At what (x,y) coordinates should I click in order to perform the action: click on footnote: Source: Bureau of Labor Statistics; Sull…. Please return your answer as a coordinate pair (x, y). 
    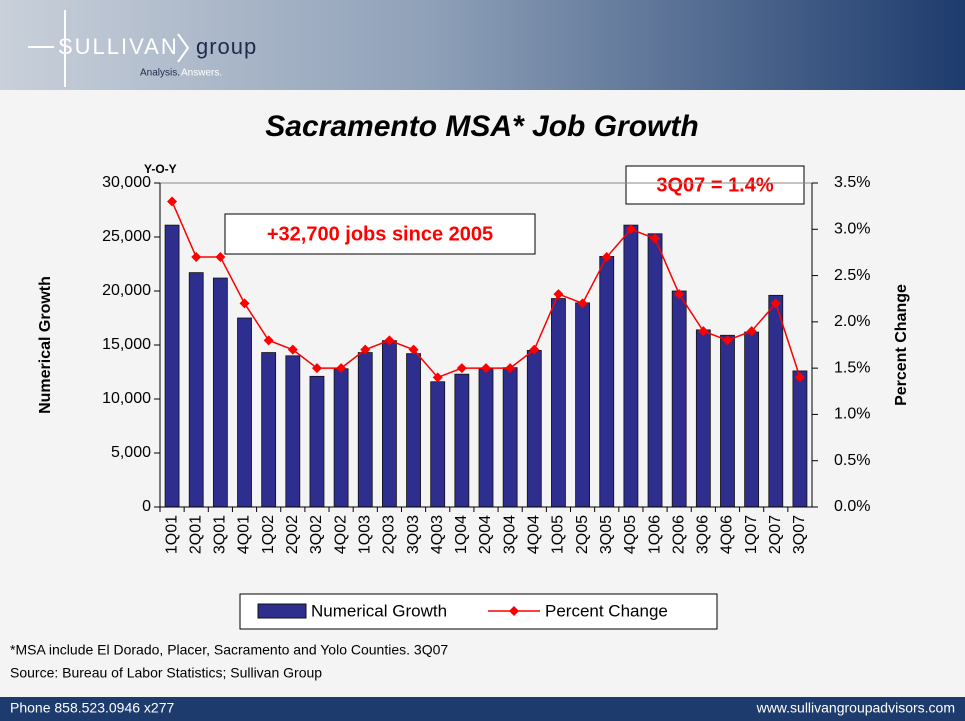
    Looking at the image, I should click on (166, 673).